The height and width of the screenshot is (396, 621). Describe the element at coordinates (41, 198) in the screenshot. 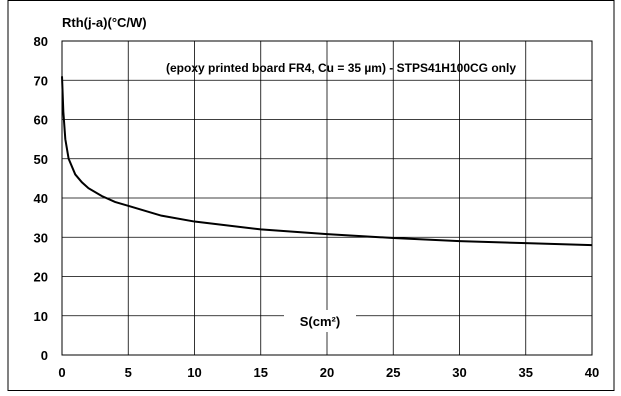

I see `y-tick-label: 40` at that location.